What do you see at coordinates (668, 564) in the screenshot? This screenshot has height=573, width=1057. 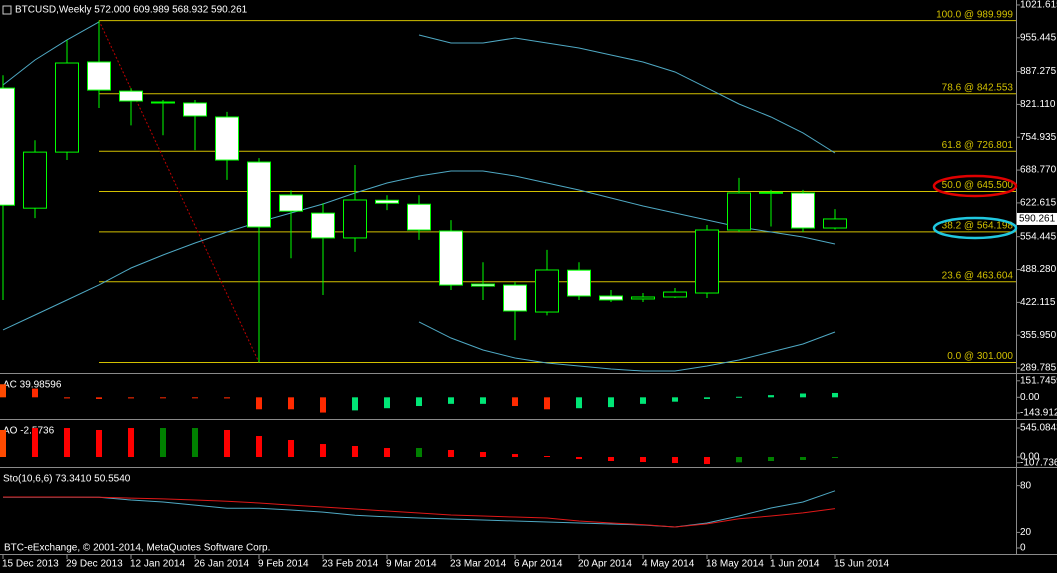 I see `x-tick-label: 4 May 2014` at bounding box center [668, 564].